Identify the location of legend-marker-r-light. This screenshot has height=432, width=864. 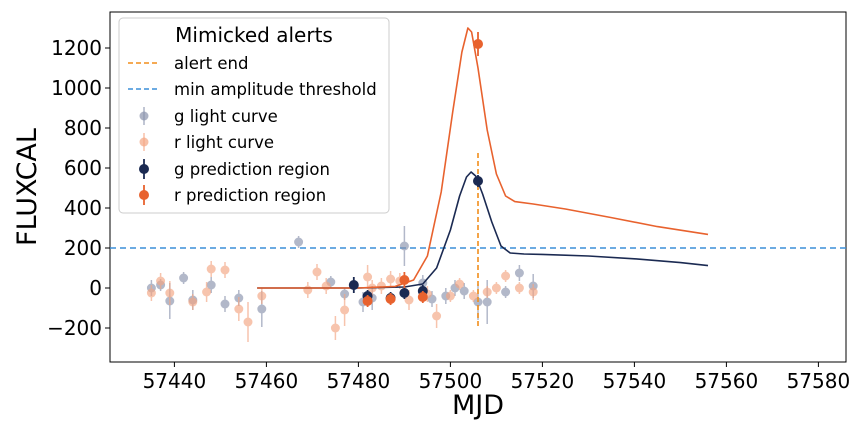
(144, 142).